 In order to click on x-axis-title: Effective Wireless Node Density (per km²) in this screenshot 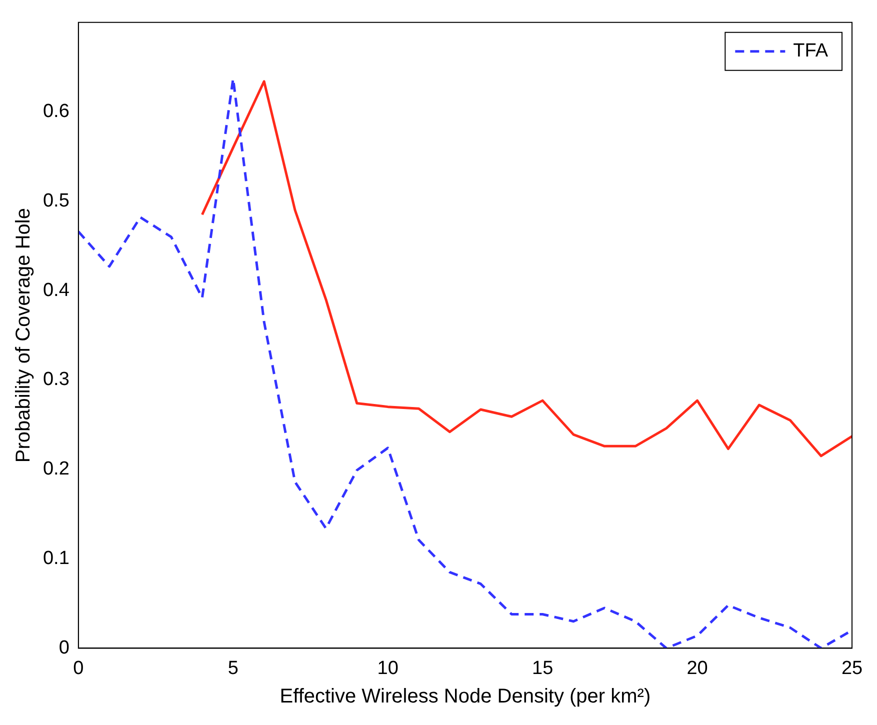, I will do `click(465, 697)`.